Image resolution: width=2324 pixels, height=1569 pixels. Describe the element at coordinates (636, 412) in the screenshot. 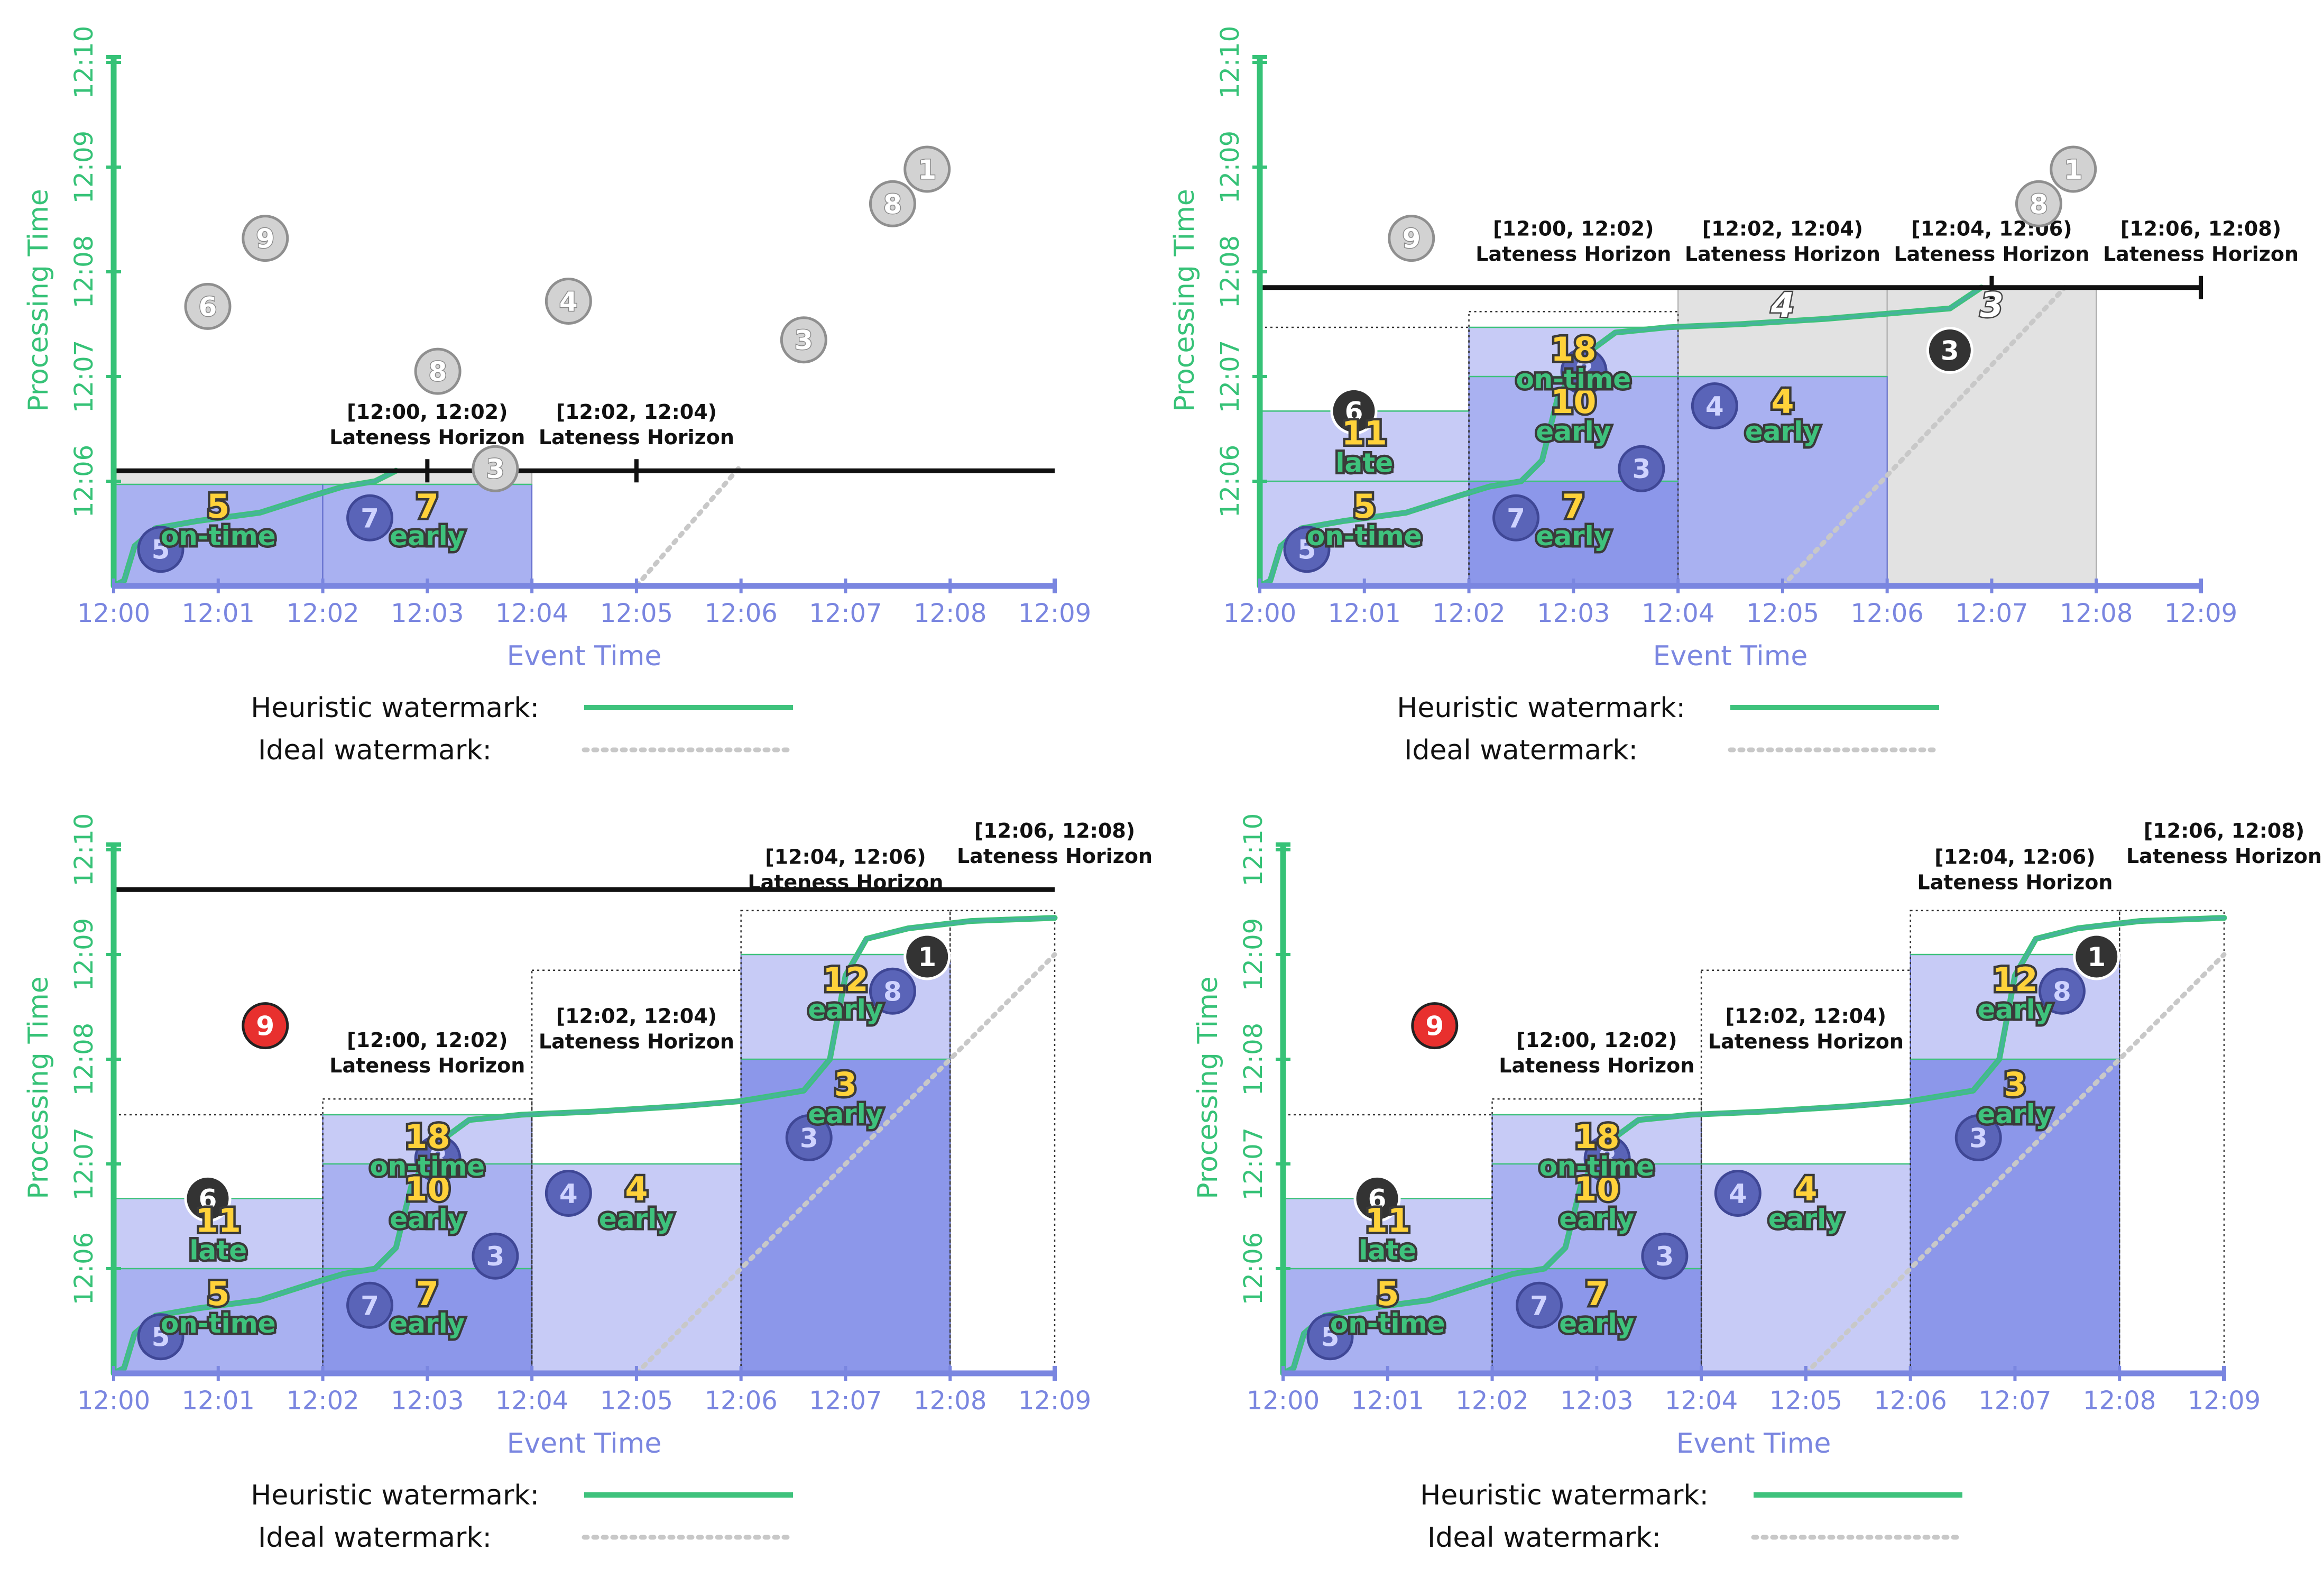

I see `horizon-bounds: [12:02, 12:04)` at that location.